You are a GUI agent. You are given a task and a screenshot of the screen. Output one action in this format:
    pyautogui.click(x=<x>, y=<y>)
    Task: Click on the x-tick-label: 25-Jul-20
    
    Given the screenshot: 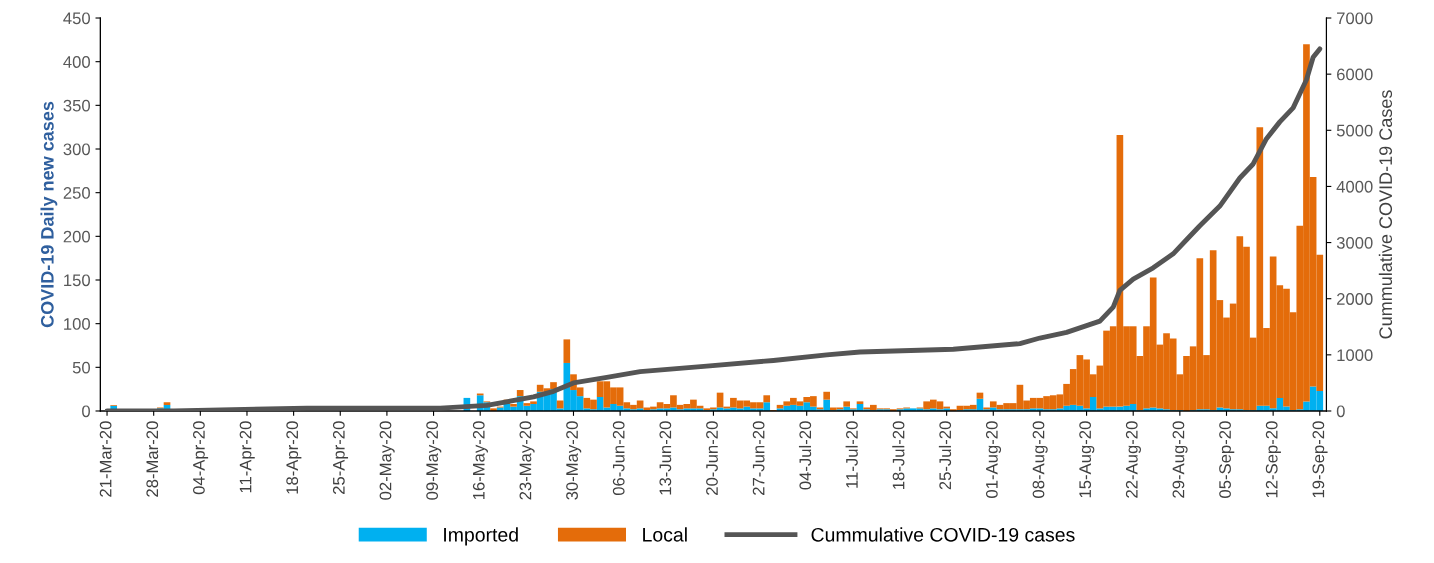 What is the action you would take?
    pyautogui.click(x=945, y=455)
    